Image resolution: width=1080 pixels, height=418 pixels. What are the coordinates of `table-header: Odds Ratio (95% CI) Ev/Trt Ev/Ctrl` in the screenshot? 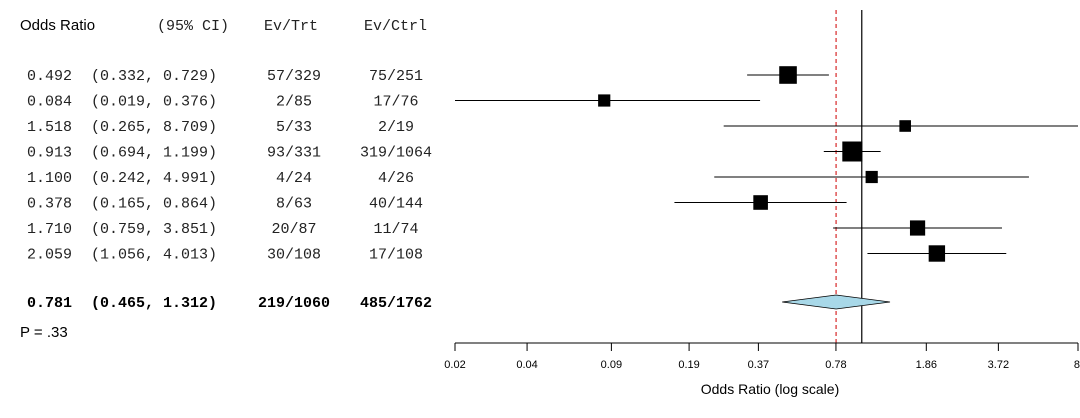 It's located at (223, 26).